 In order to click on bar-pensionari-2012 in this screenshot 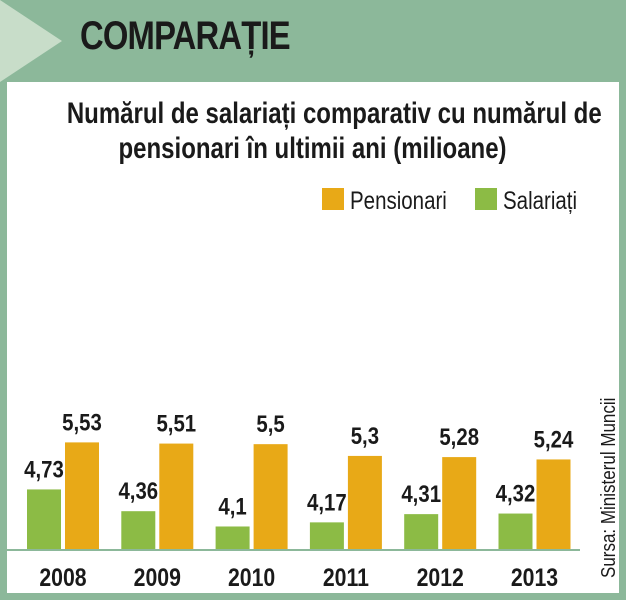, I will do `click(459, 503)`.